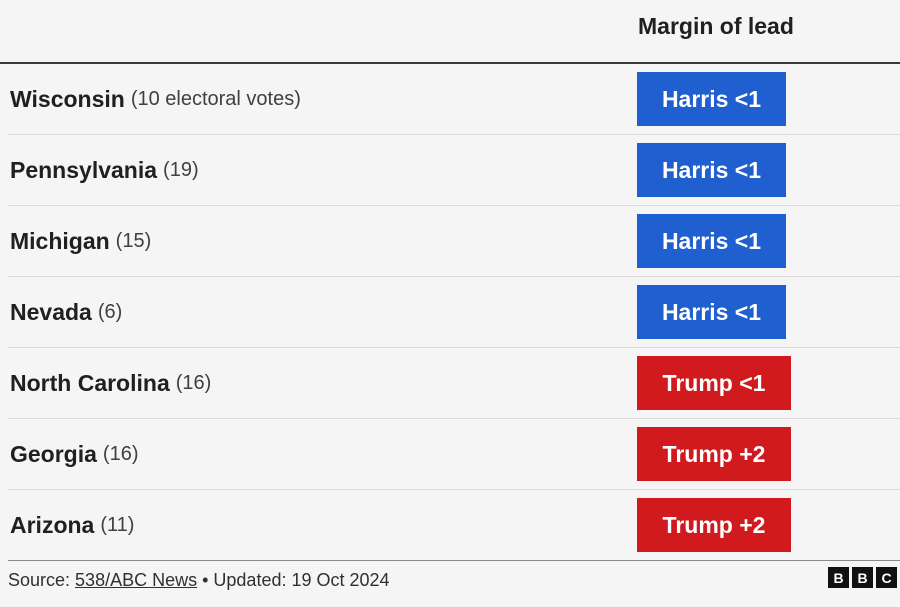  Describe the element at coordinates (51, 311) in the screenshot. I see `state-name: Nevada` at that location.